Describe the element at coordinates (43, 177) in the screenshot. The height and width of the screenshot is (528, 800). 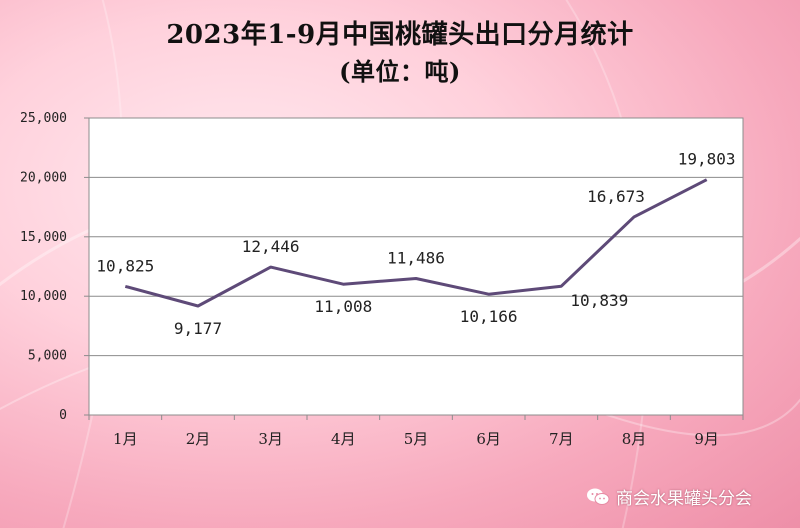
I see `y-tick-label: 20,000` at that location.